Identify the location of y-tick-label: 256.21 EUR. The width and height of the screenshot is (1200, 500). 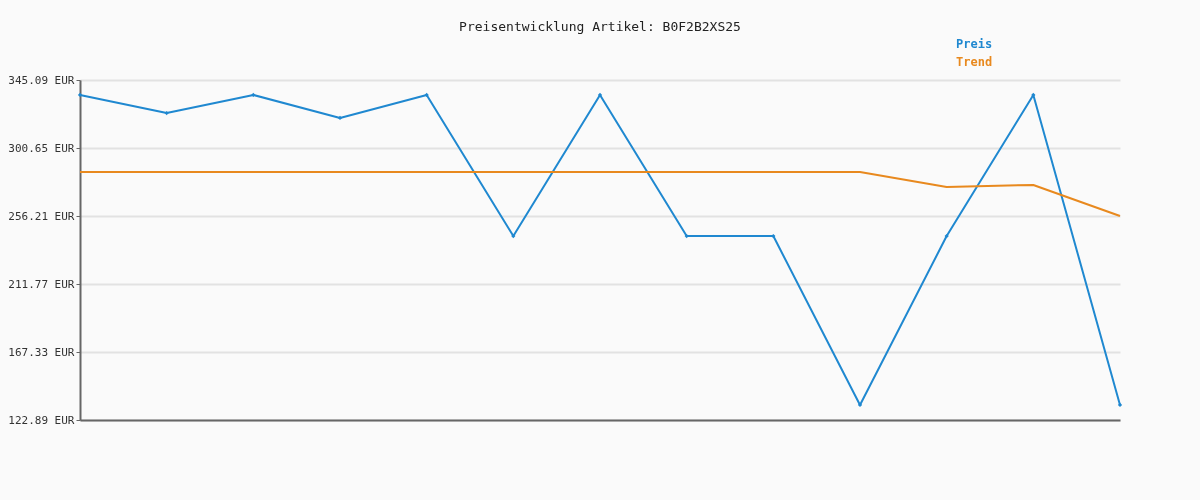
(41, 216).